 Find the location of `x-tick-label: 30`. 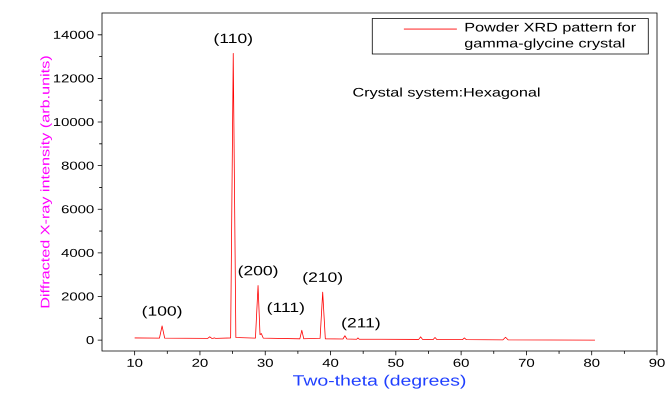

x-tick-label: 30 is located at coordinates (265, 362).